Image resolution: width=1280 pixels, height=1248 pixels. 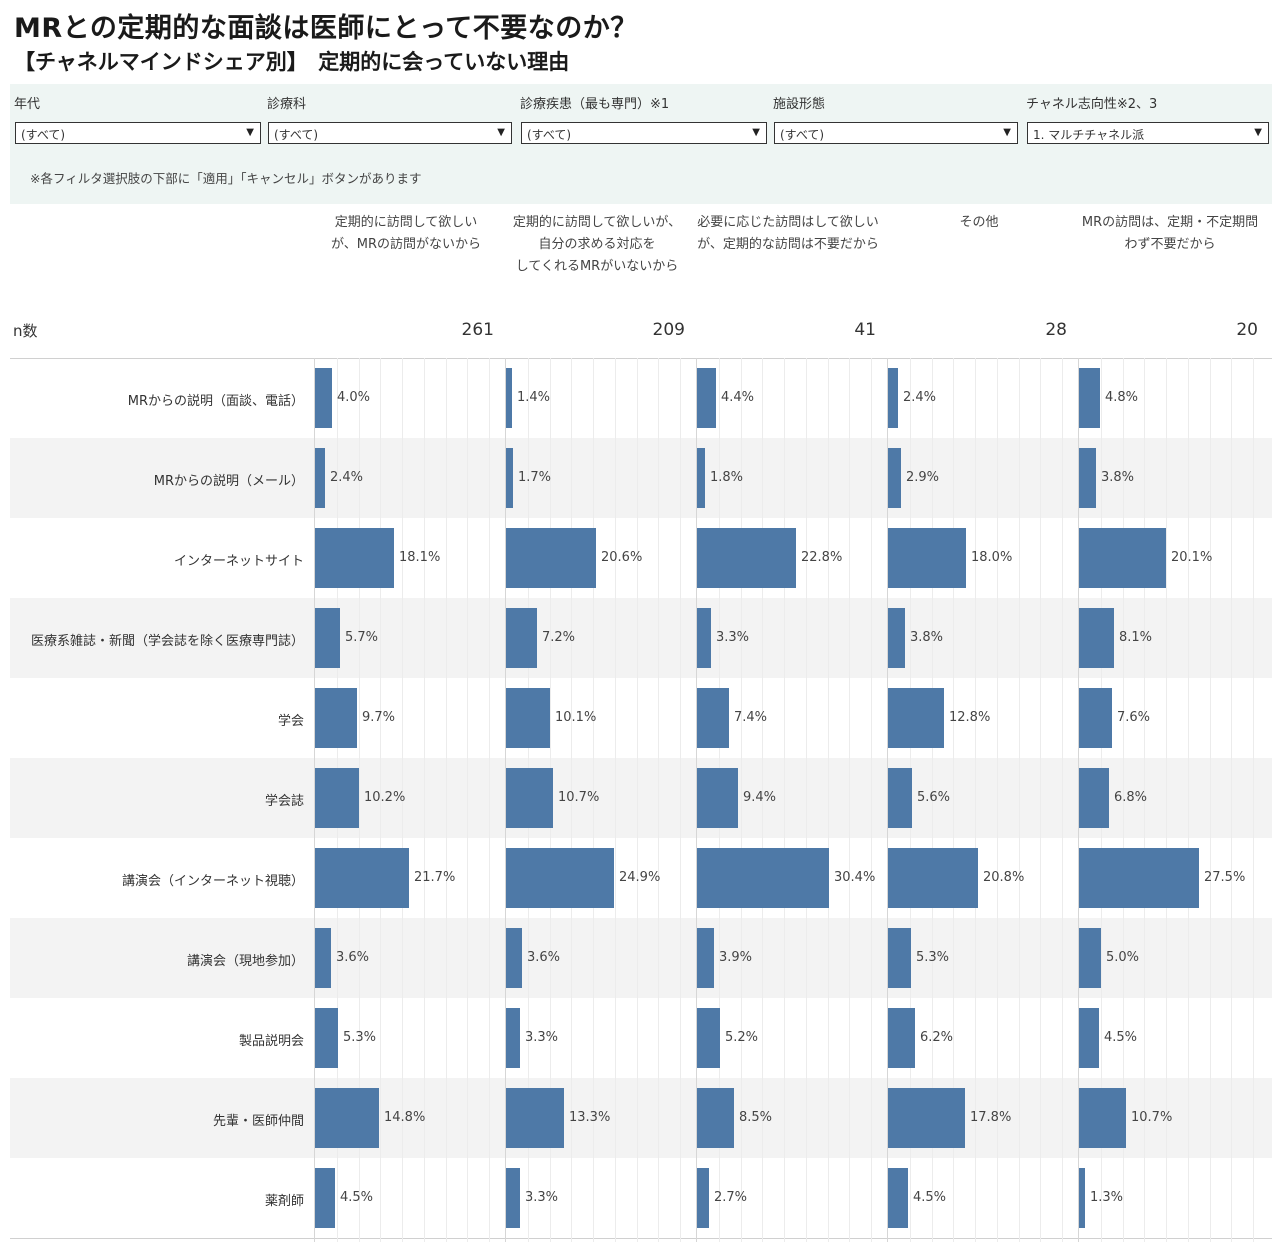 What do you see at coordinates (756, 1117) in the screenshot?
I see `data-label: 8.5%` at bounding box center [756, 1117].